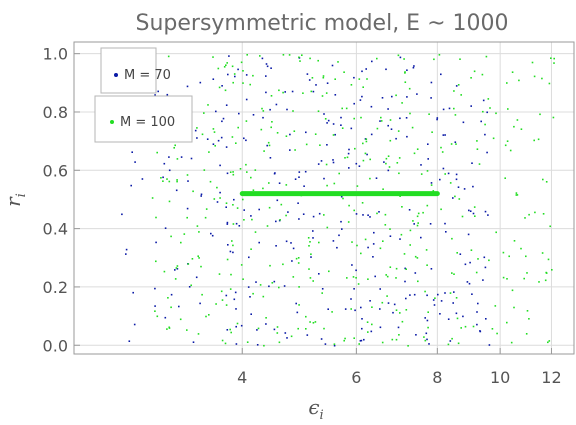 Image resolution: width=576 pixels, height=425 pixels. I want to click on x-tick-label: 4, so click(242, 377).